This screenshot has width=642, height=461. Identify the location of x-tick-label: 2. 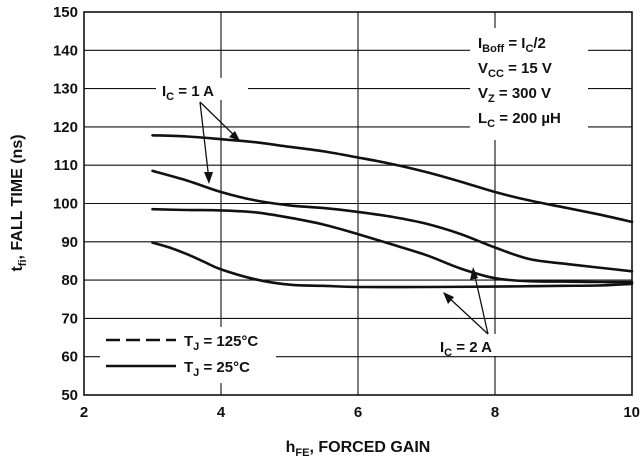
(84, 412).